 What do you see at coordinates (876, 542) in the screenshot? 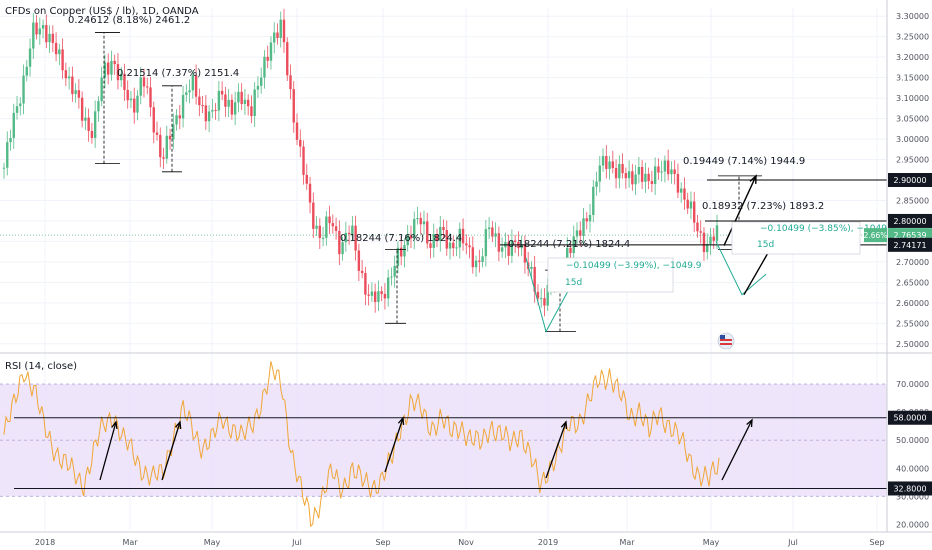
I see `time-tick-label: Sep` at bounding box center [876, 542].